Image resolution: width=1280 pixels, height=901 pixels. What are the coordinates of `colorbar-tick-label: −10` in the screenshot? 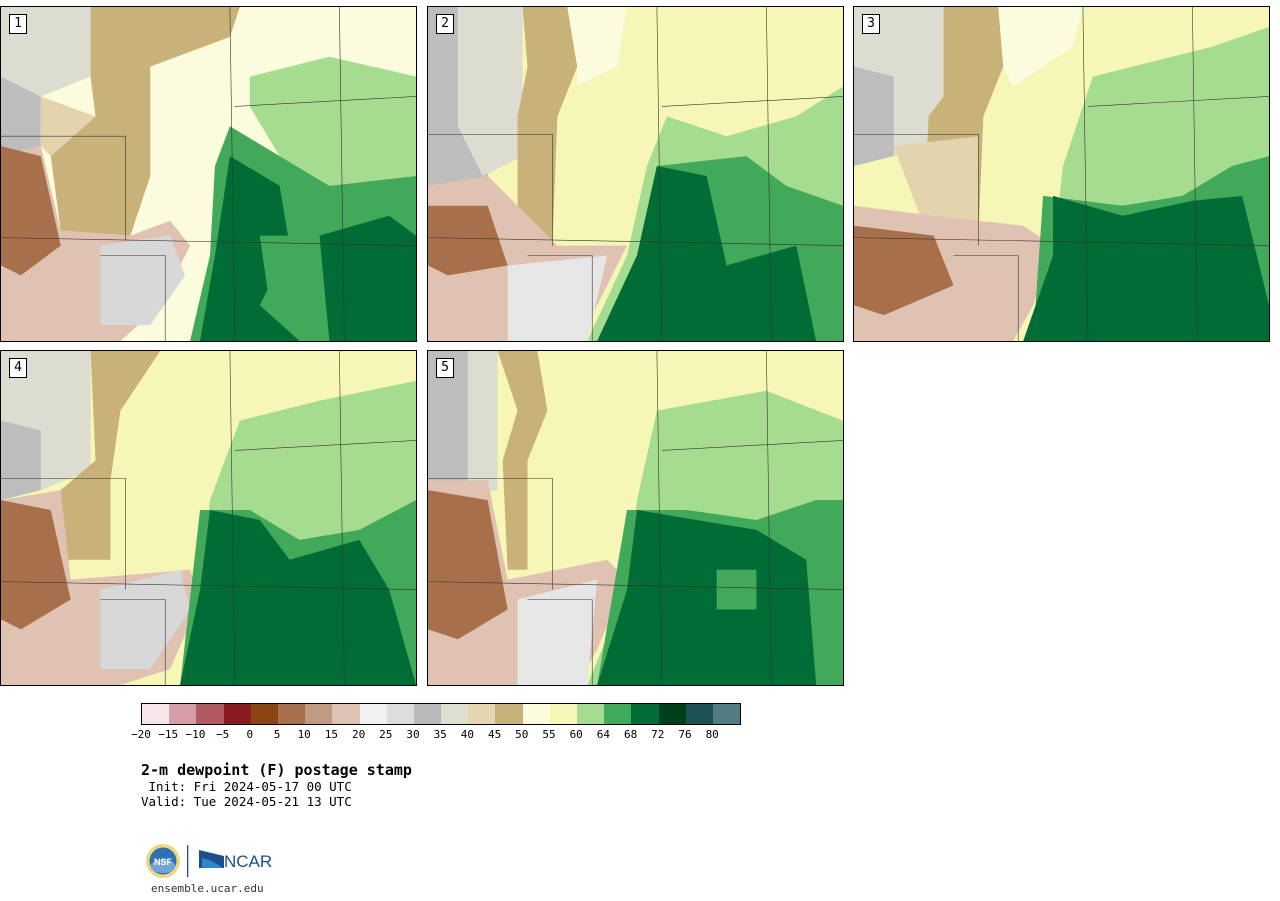 It's located at (195, 734).